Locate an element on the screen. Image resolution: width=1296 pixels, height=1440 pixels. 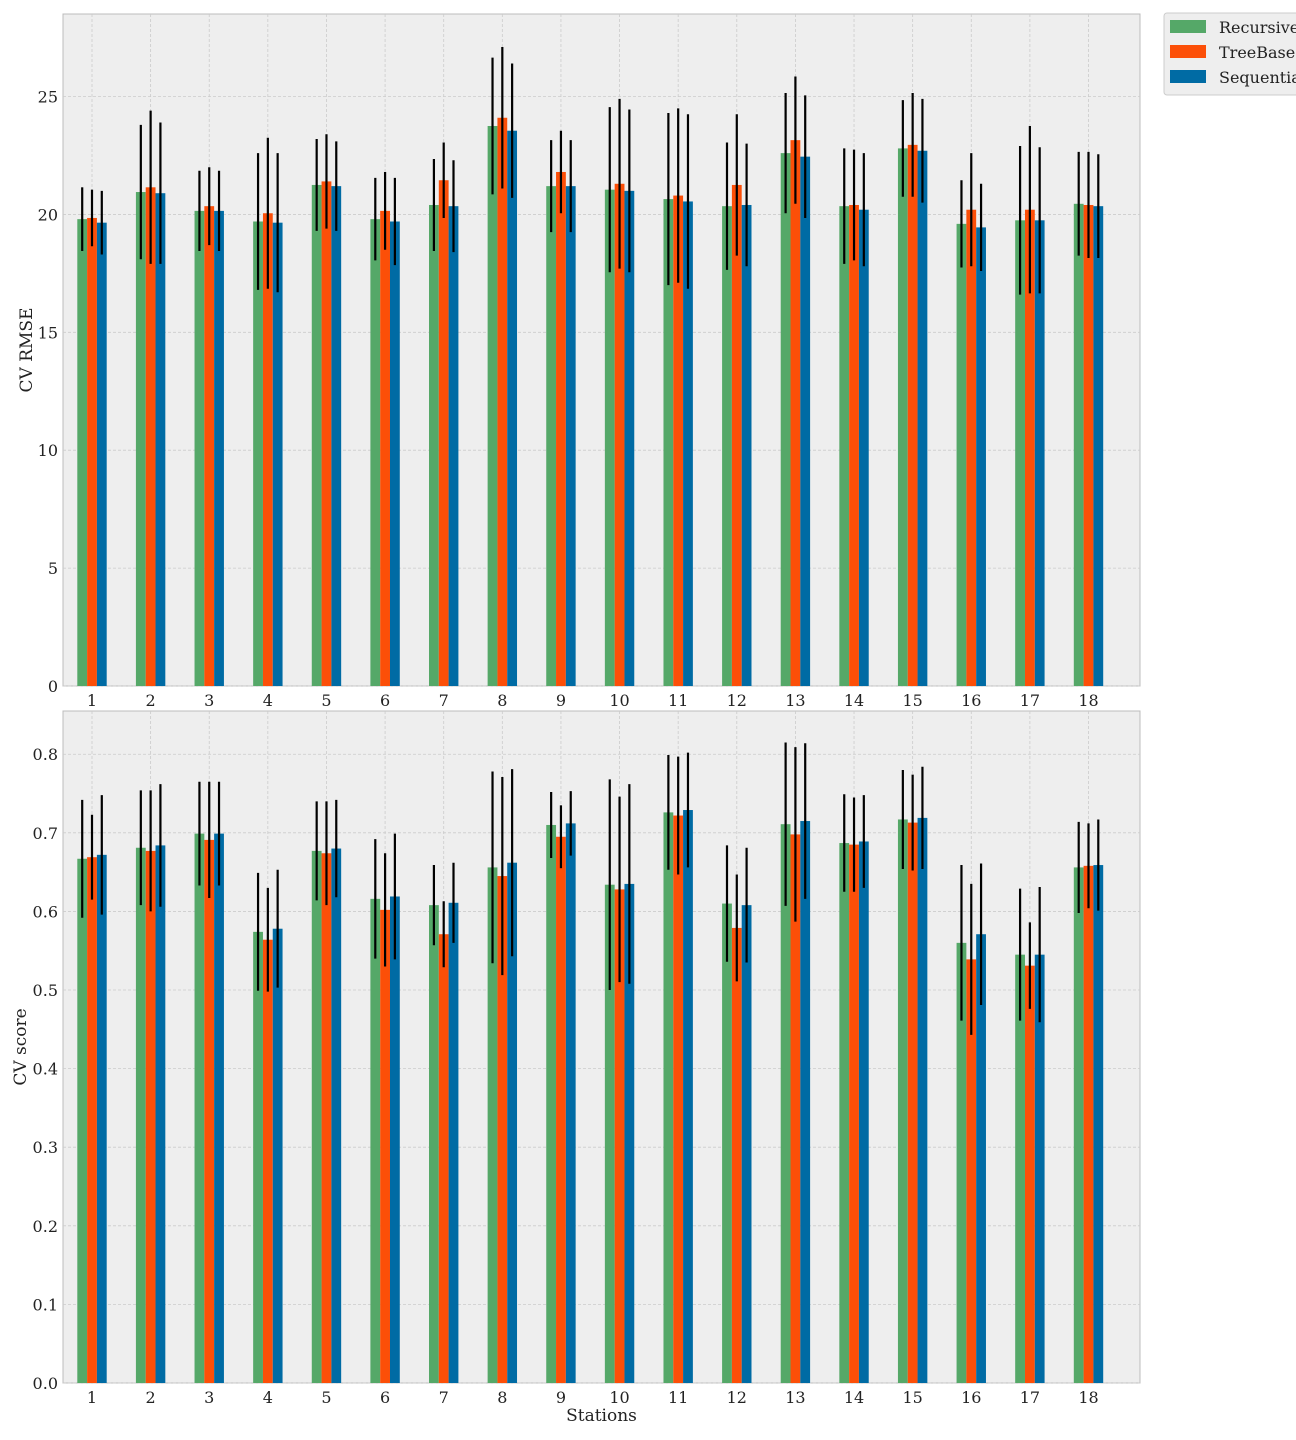
y-tick-label: 15 is located at coordinates (48, 332).